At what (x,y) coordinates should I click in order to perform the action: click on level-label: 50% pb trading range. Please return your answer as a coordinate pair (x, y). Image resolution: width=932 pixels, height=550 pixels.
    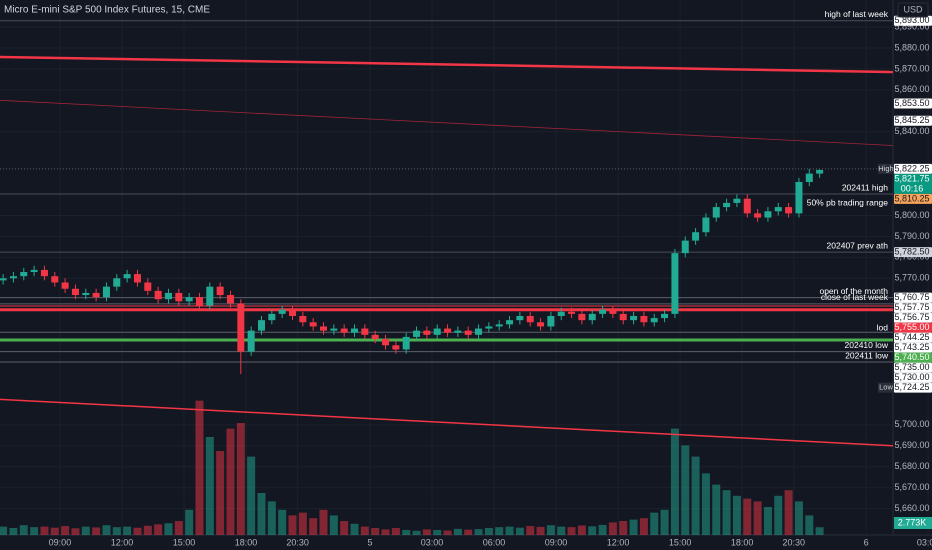
    Looking at the image, I should click on (848, 202).